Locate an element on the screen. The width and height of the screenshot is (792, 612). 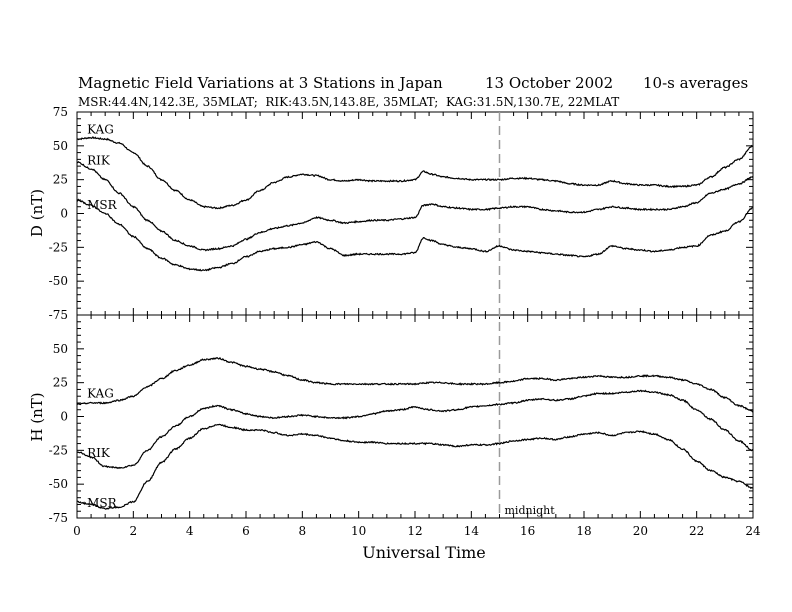
x-tick-label: 4 is located at coordinates (190, 531).